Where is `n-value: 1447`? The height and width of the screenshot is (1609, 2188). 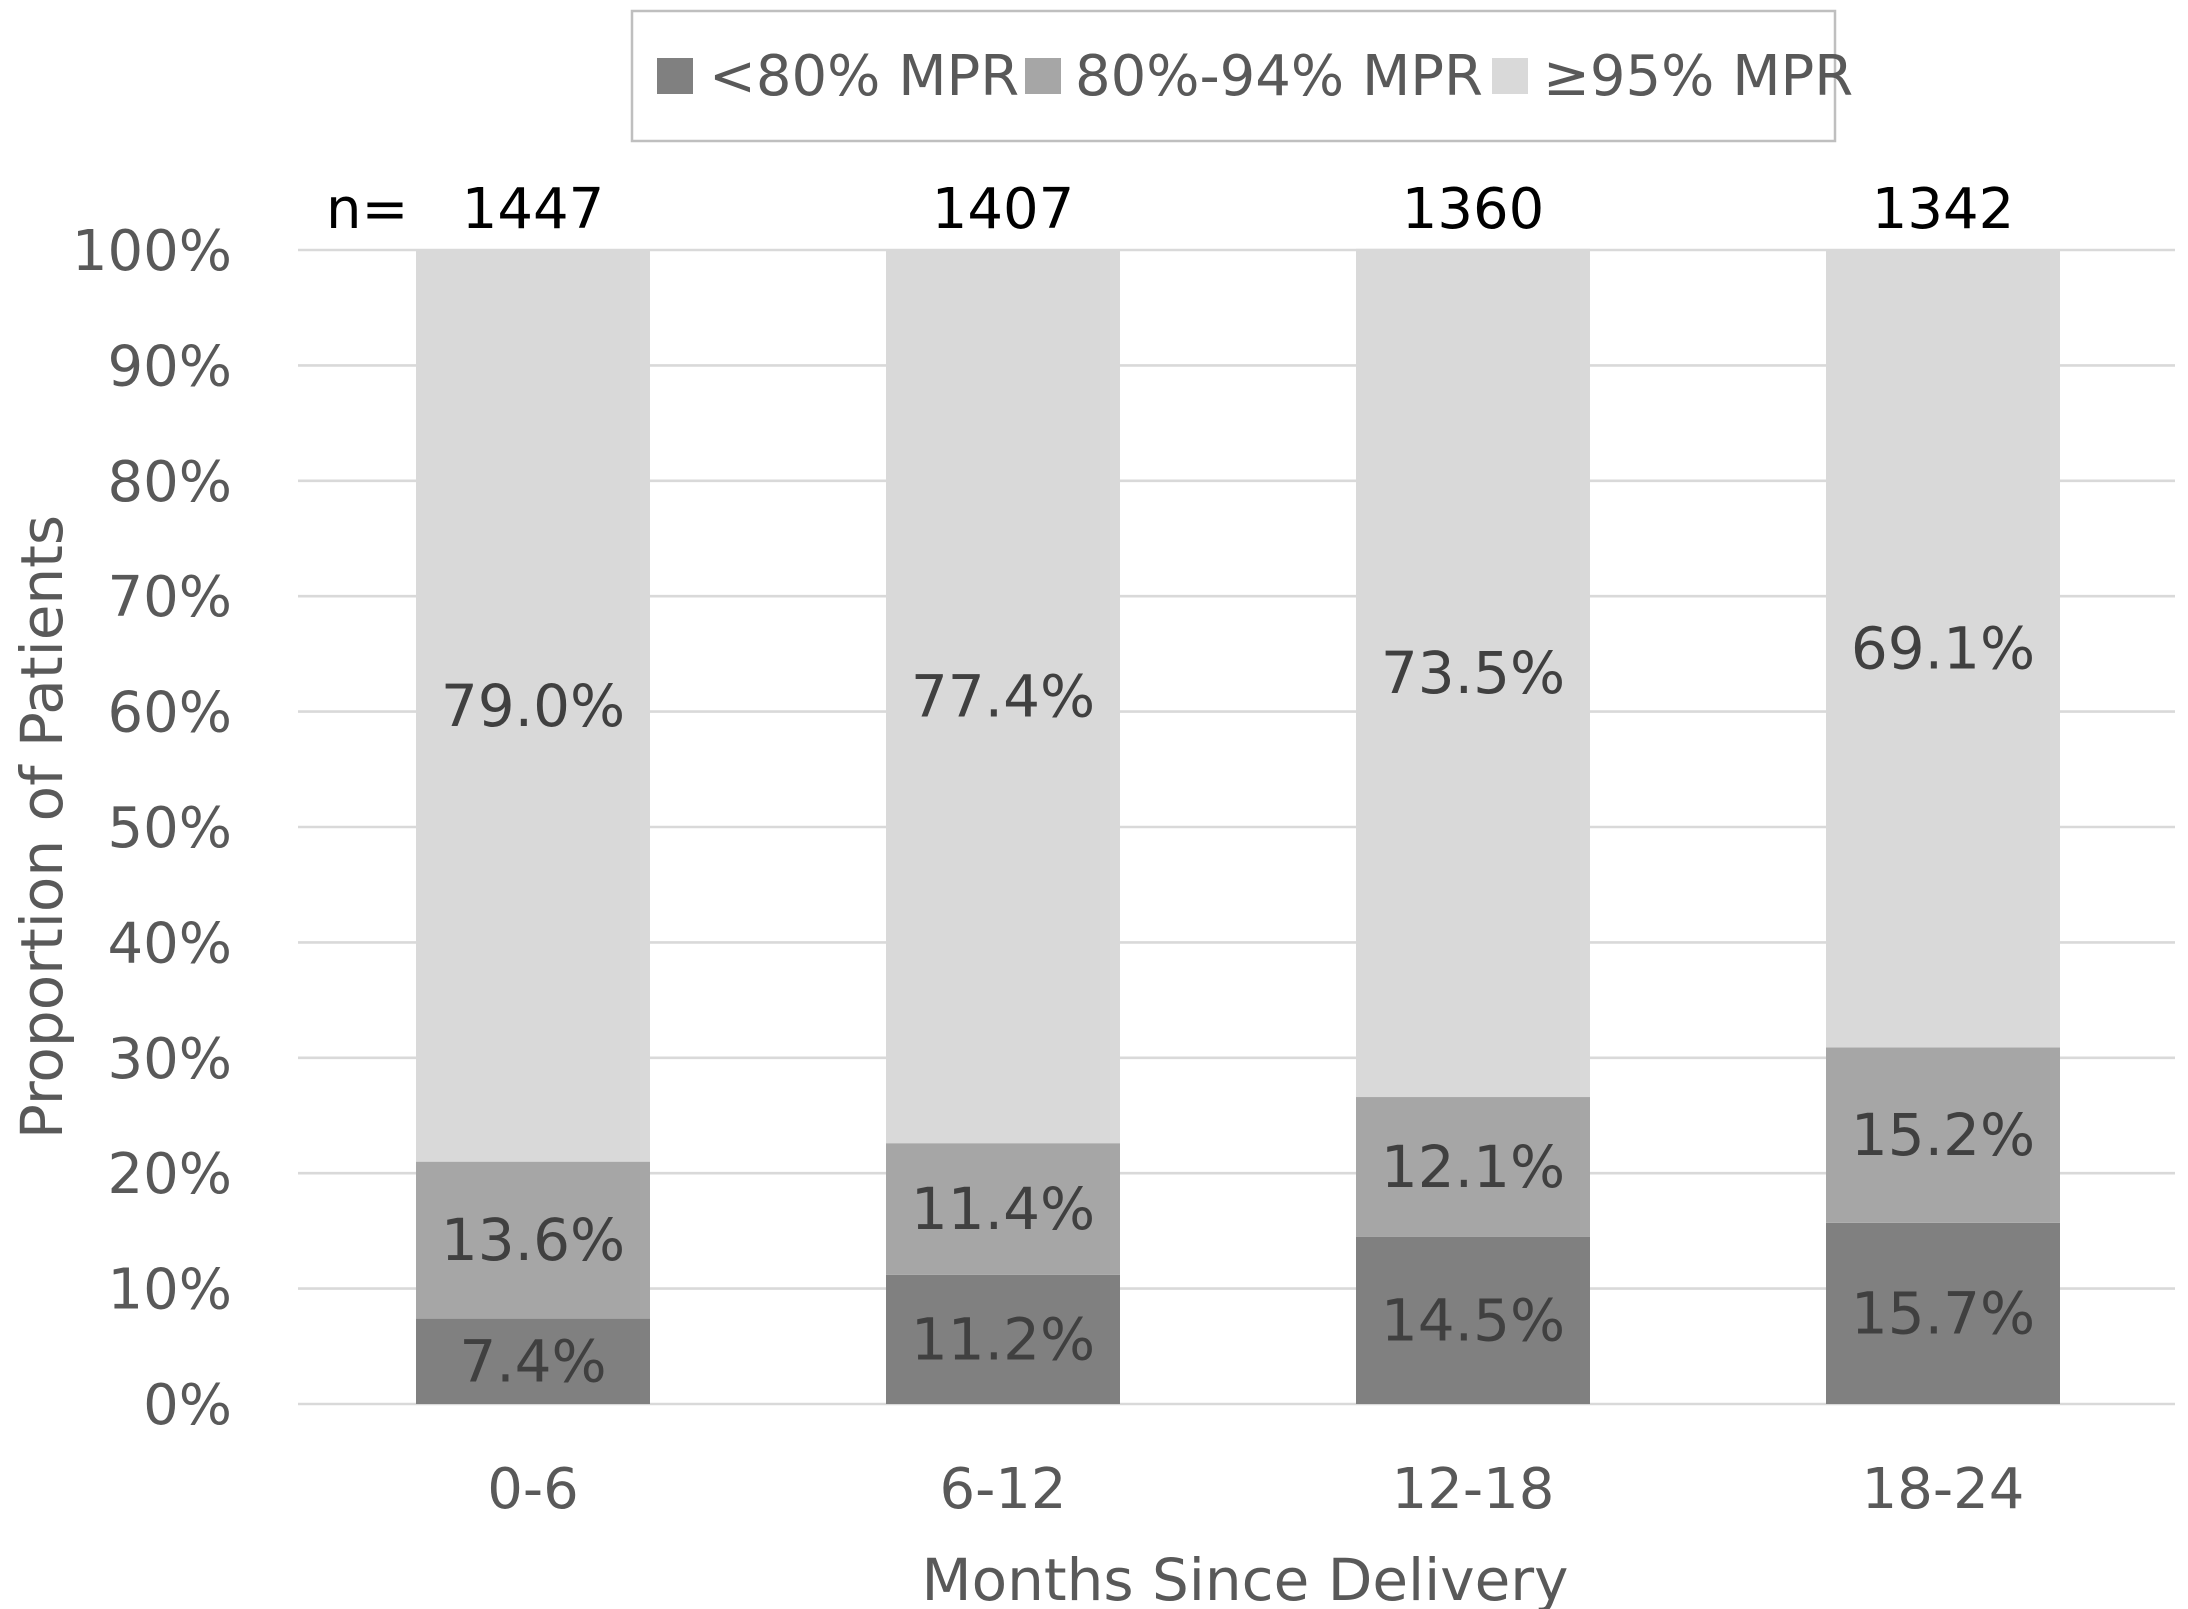
n-value: 1447 is located at coordinates (533, 209).